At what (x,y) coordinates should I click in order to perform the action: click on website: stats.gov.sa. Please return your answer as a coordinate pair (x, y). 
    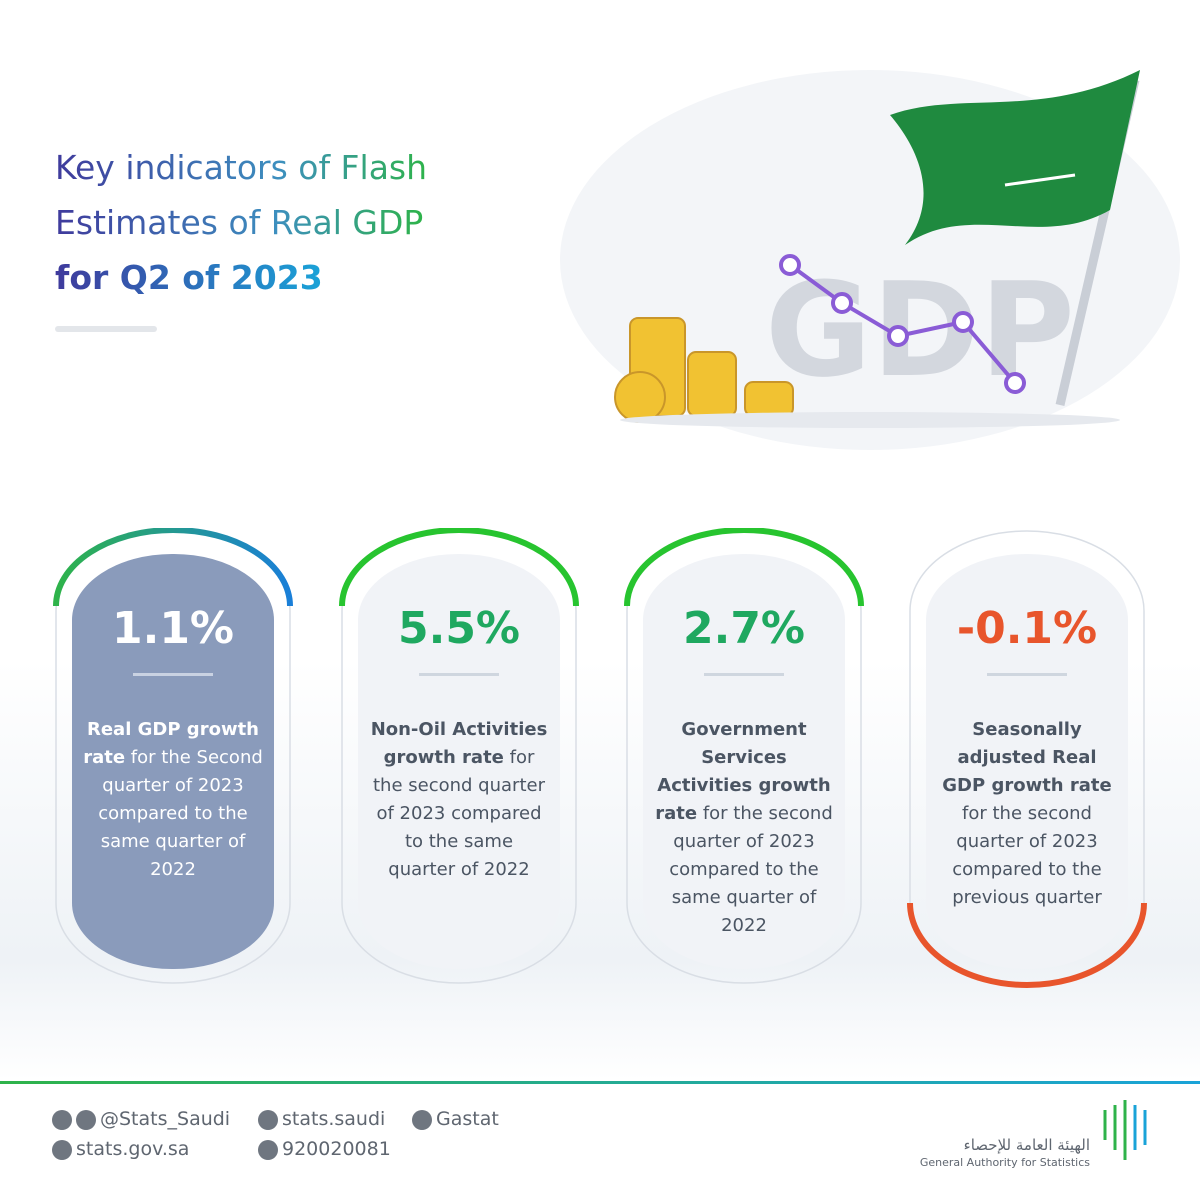
    Looking at the image, I should click on (120, 1149).